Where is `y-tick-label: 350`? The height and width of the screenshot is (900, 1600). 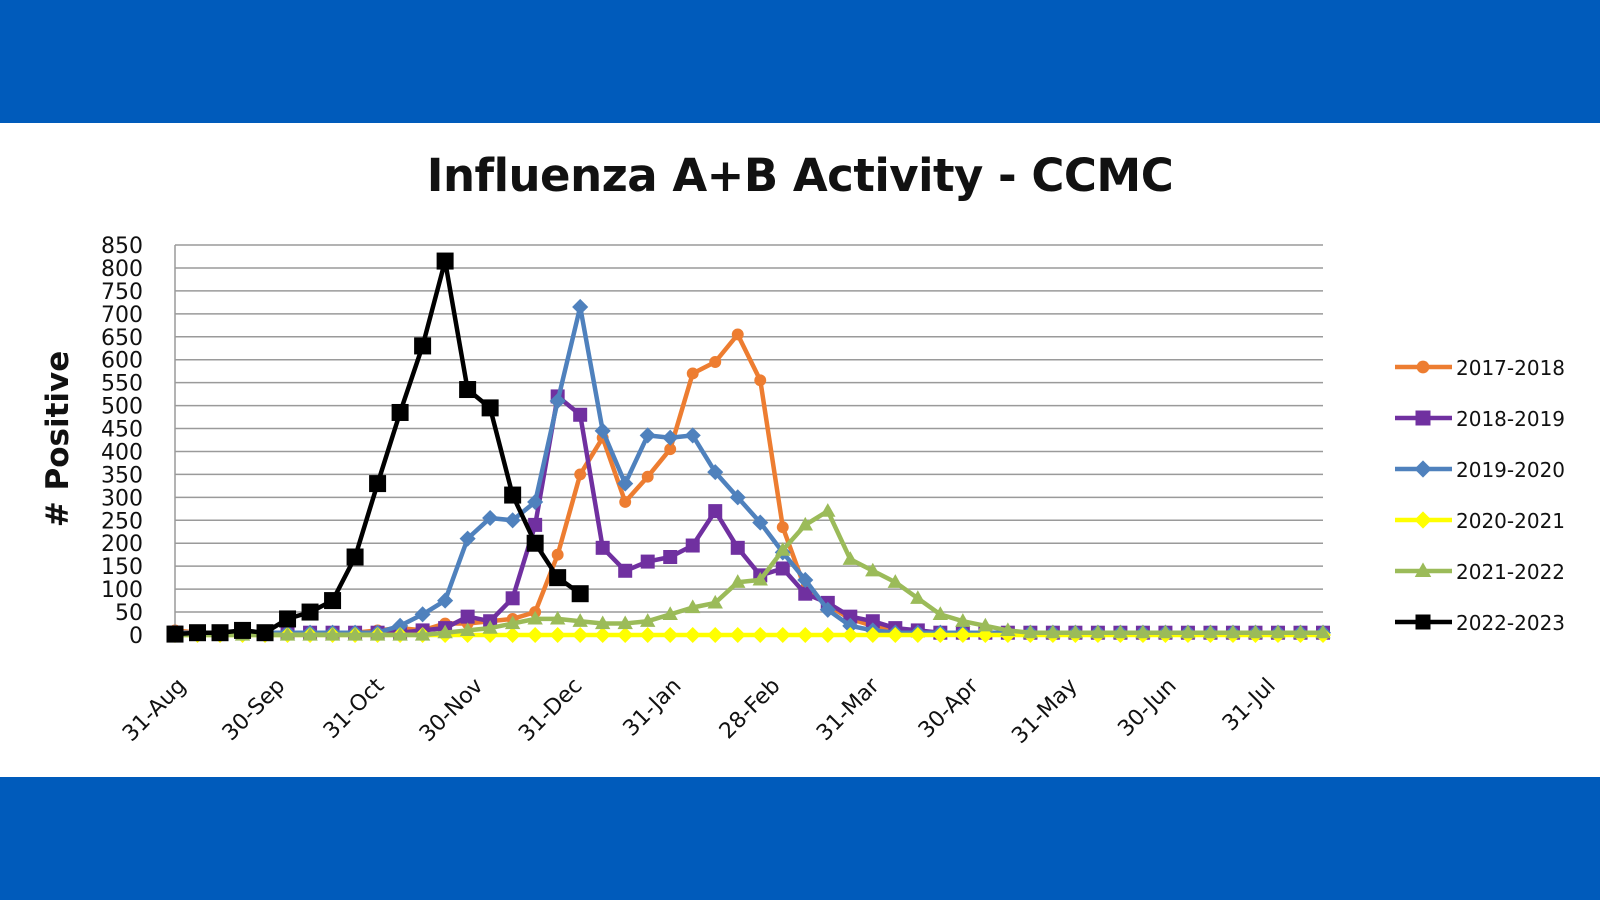 y-tick-label: 350 is located at coordinates (122, 475).